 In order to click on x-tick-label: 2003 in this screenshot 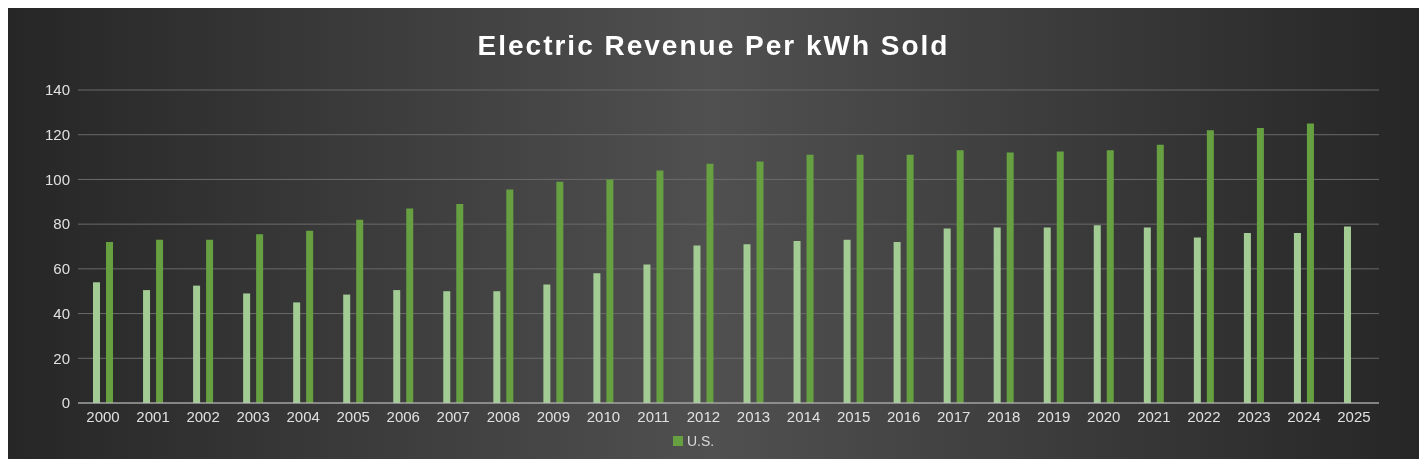, I will do `click(253, 416)`.